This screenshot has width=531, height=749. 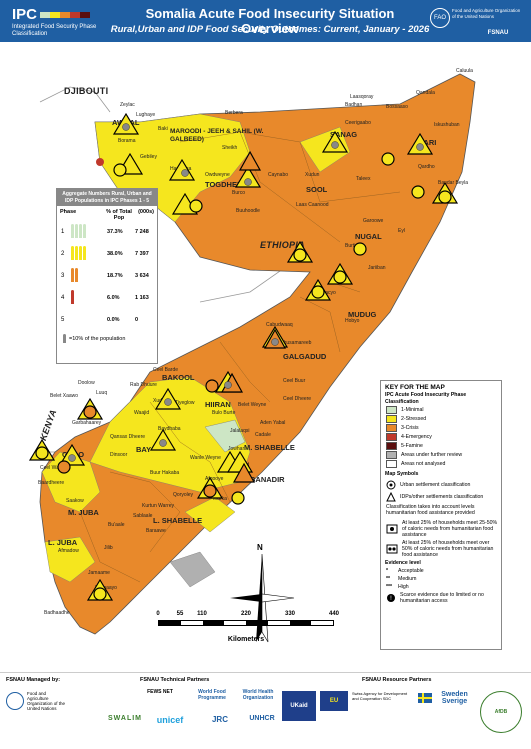 I want to click on sweden-logo: Sweden Sverige, so click(x=446, y=698).